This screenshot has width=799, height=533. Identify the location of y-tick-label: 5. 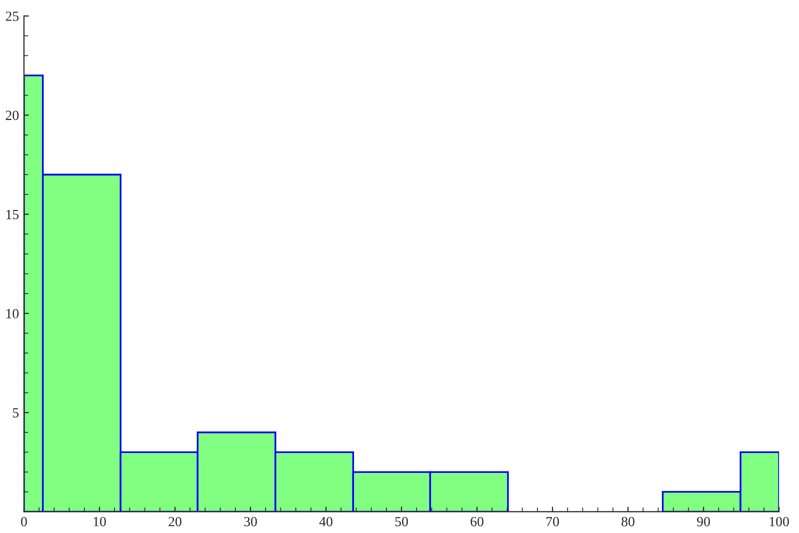
(15, 413).